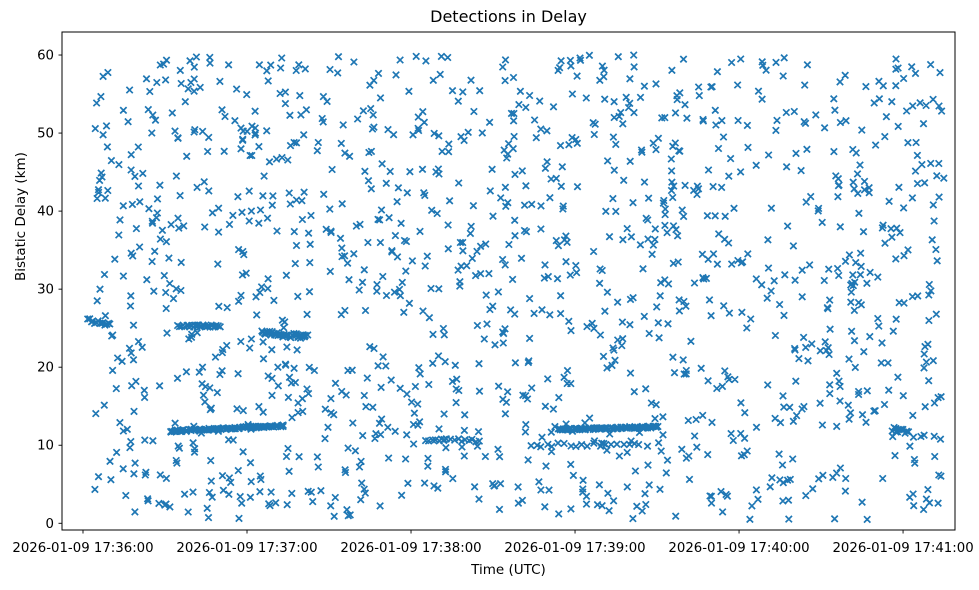  What do you see at coordinates (50, 524) in the screenshot?
I see `y-tick-label: 0` at bounding box center [50, 524].